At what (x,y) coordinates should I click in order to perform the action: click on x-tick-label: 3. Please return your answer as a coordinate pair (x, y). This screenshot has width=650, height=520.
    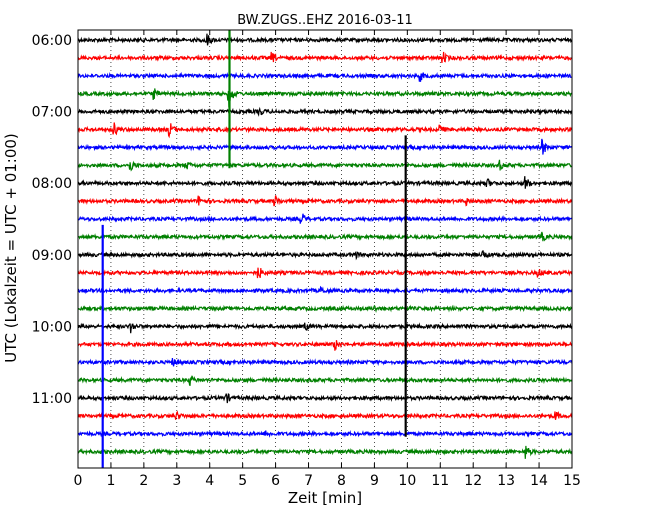
    Looking at the image, I should click on (176, 481).